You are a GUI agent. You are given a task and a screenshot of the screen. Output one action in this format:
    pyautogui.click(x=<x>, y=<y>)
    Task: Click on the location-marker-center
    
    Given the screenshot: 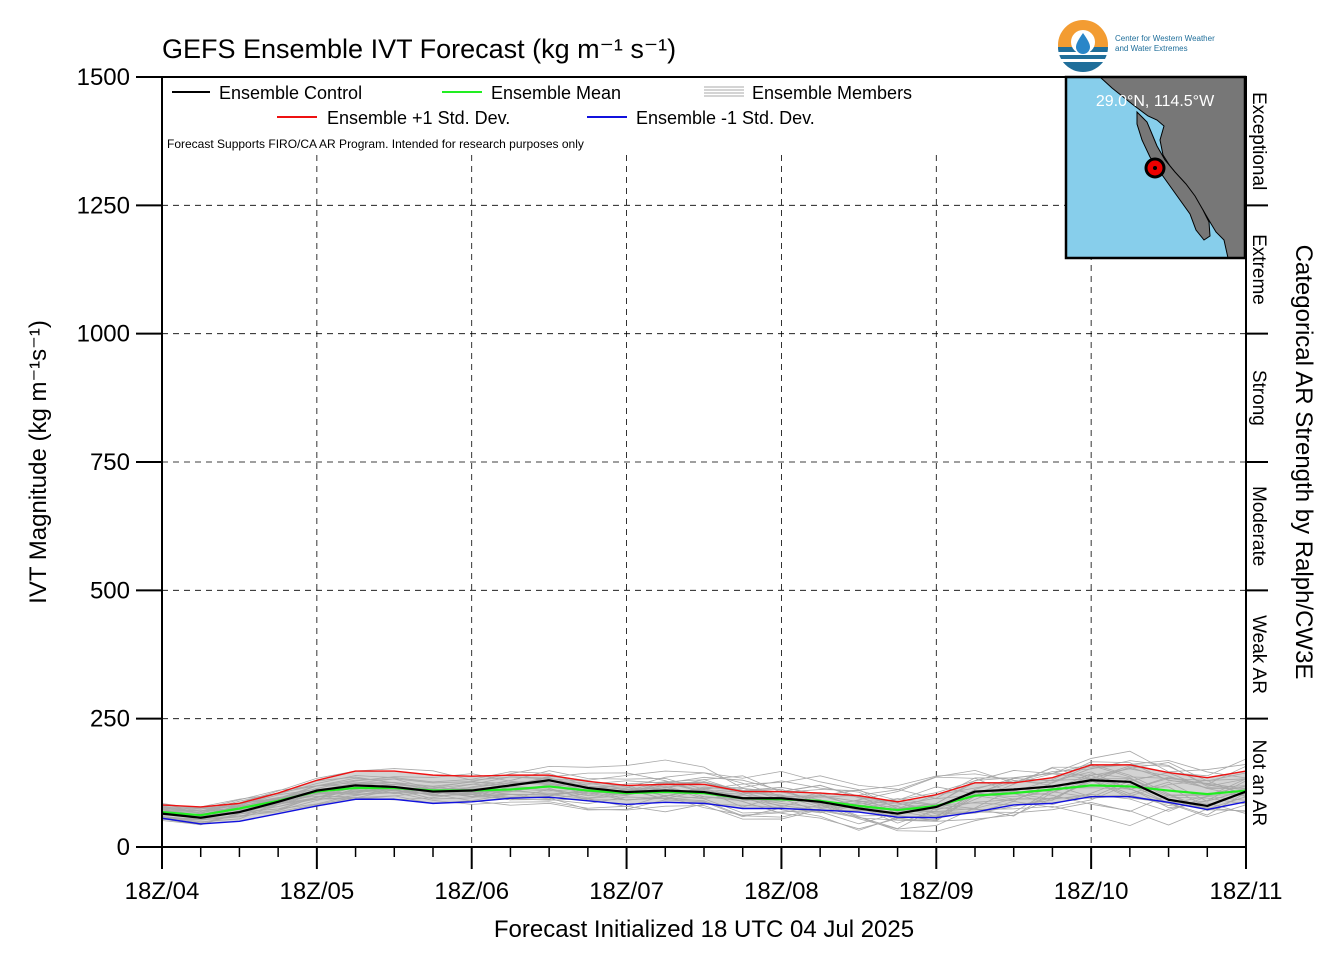 What is the action you would take?
    pyautogui.click(x=1155, y=168)
    